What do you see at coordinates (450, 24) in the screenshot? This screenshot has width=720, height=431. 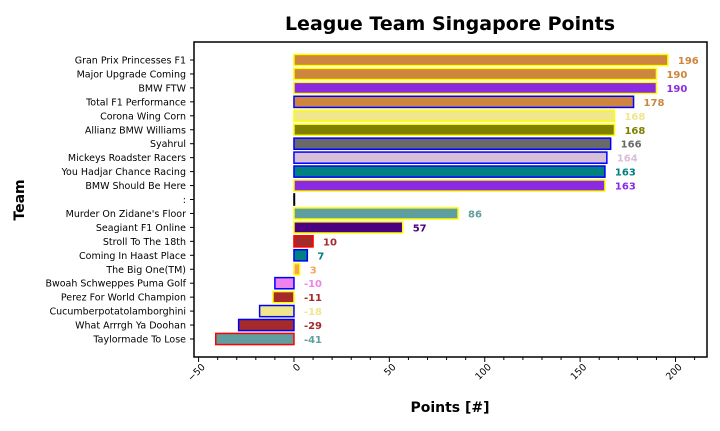 I see `chart-title: League Team Singapore Points` at bounding box center [450, 24].